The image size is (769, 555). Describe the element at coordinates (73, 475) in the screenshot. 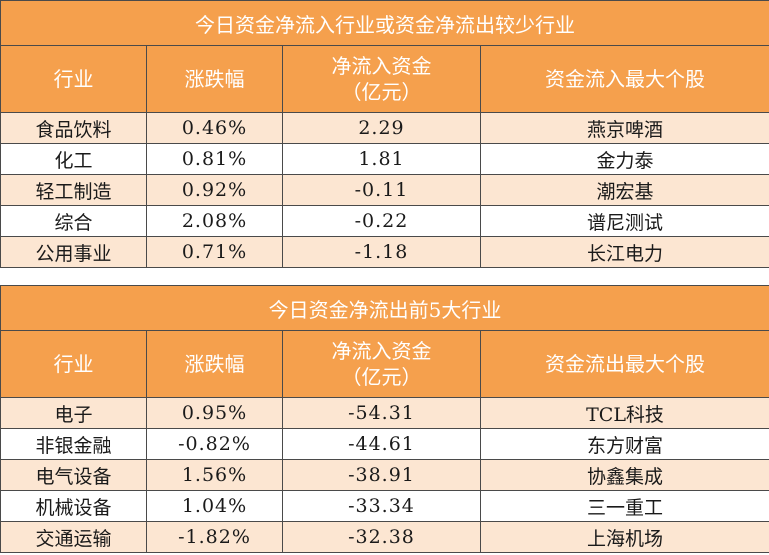

I see `industry-cell: 电气设备` at that location.